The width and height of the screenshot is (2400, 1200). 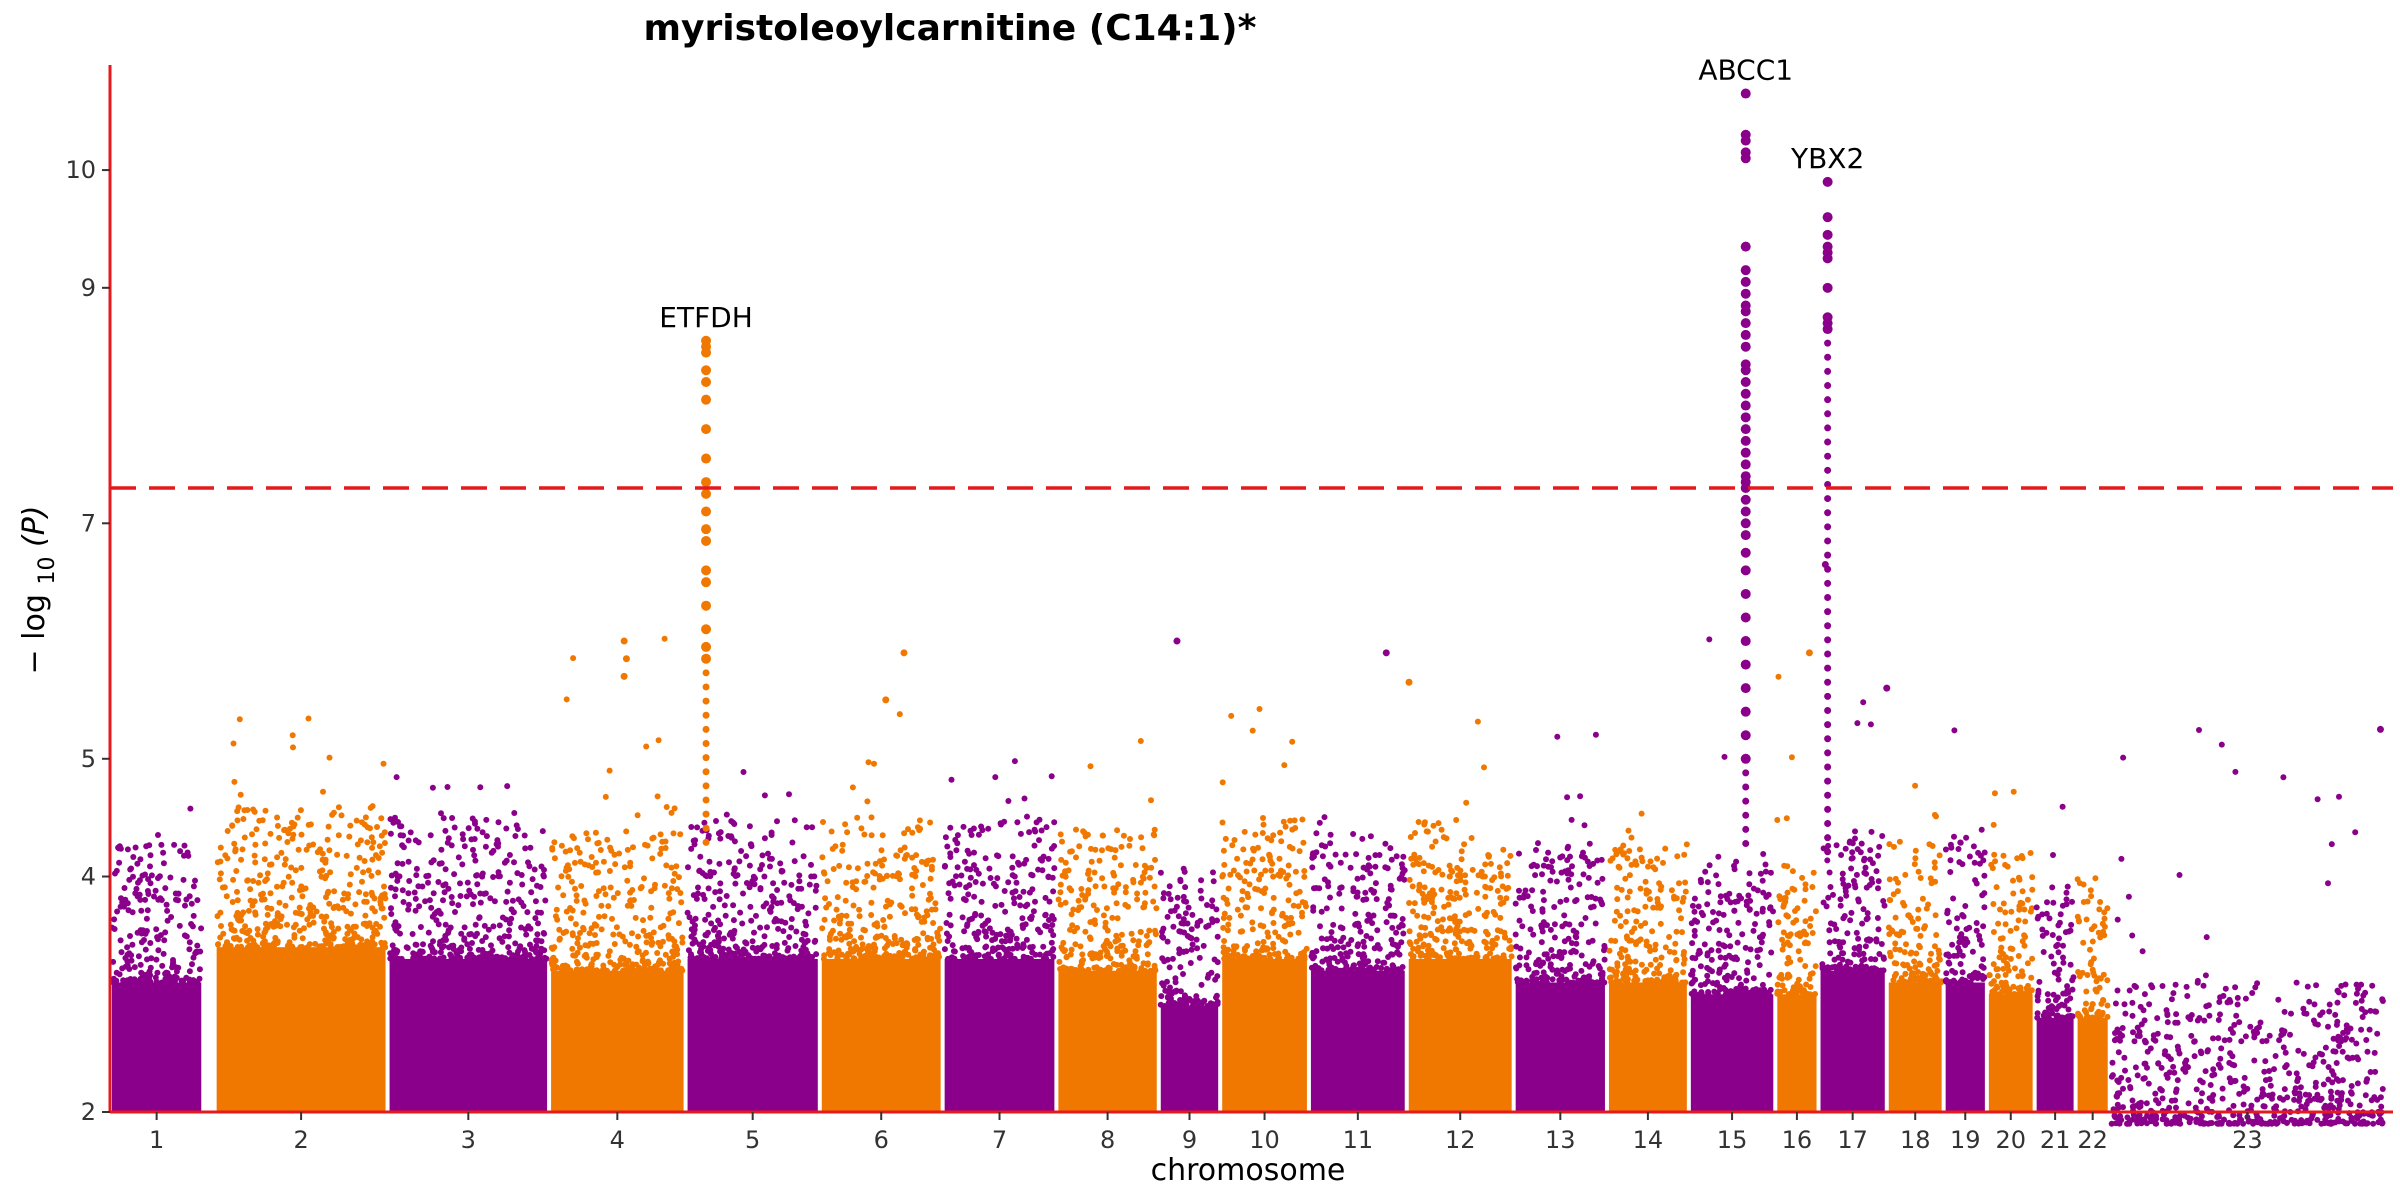 I want to click on chart-title: myristoleoylcarnitine (C14:1)*, so click(x=950, y=28).